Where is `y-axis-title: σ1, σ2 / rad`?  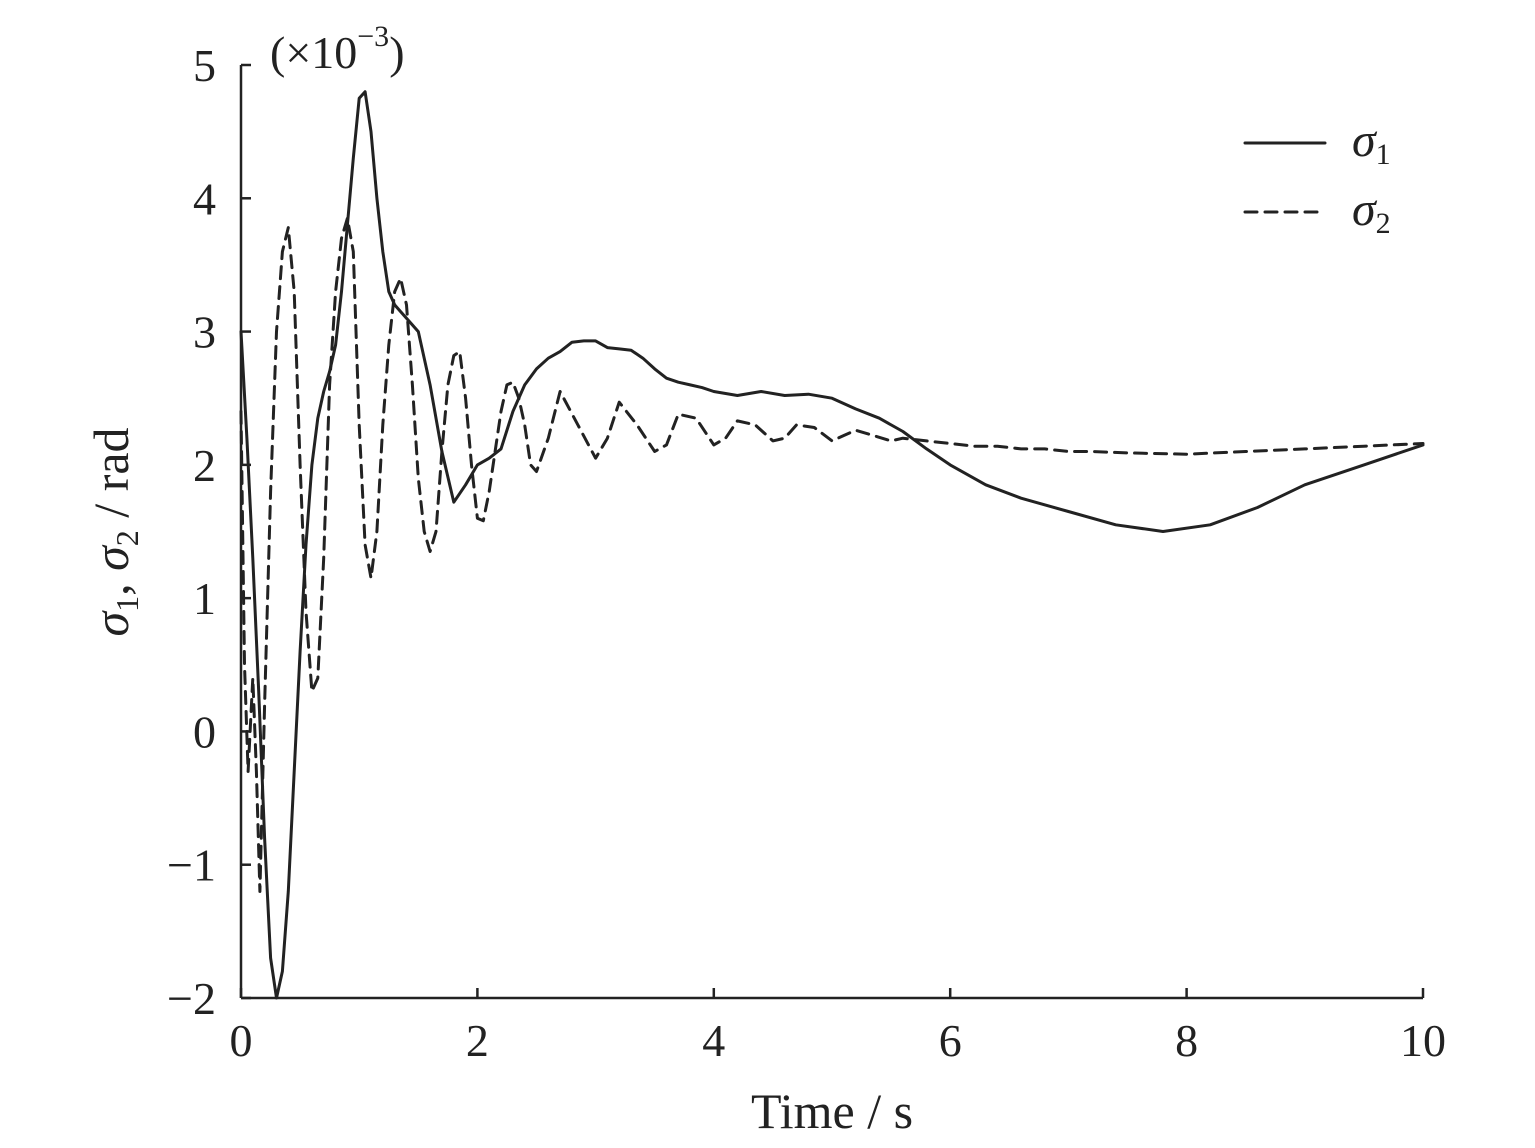 y-axis-title: σ1, σ2 / rad is located at coordinates (114, 531).